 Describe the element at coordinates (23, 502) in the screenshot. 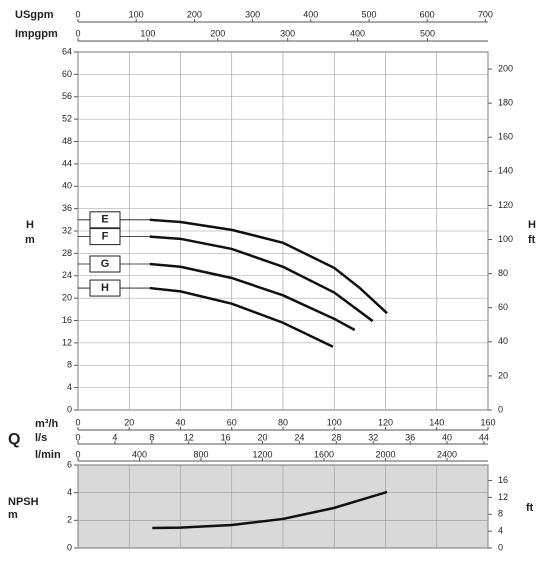

I see `y-label: NPSH` at that location.